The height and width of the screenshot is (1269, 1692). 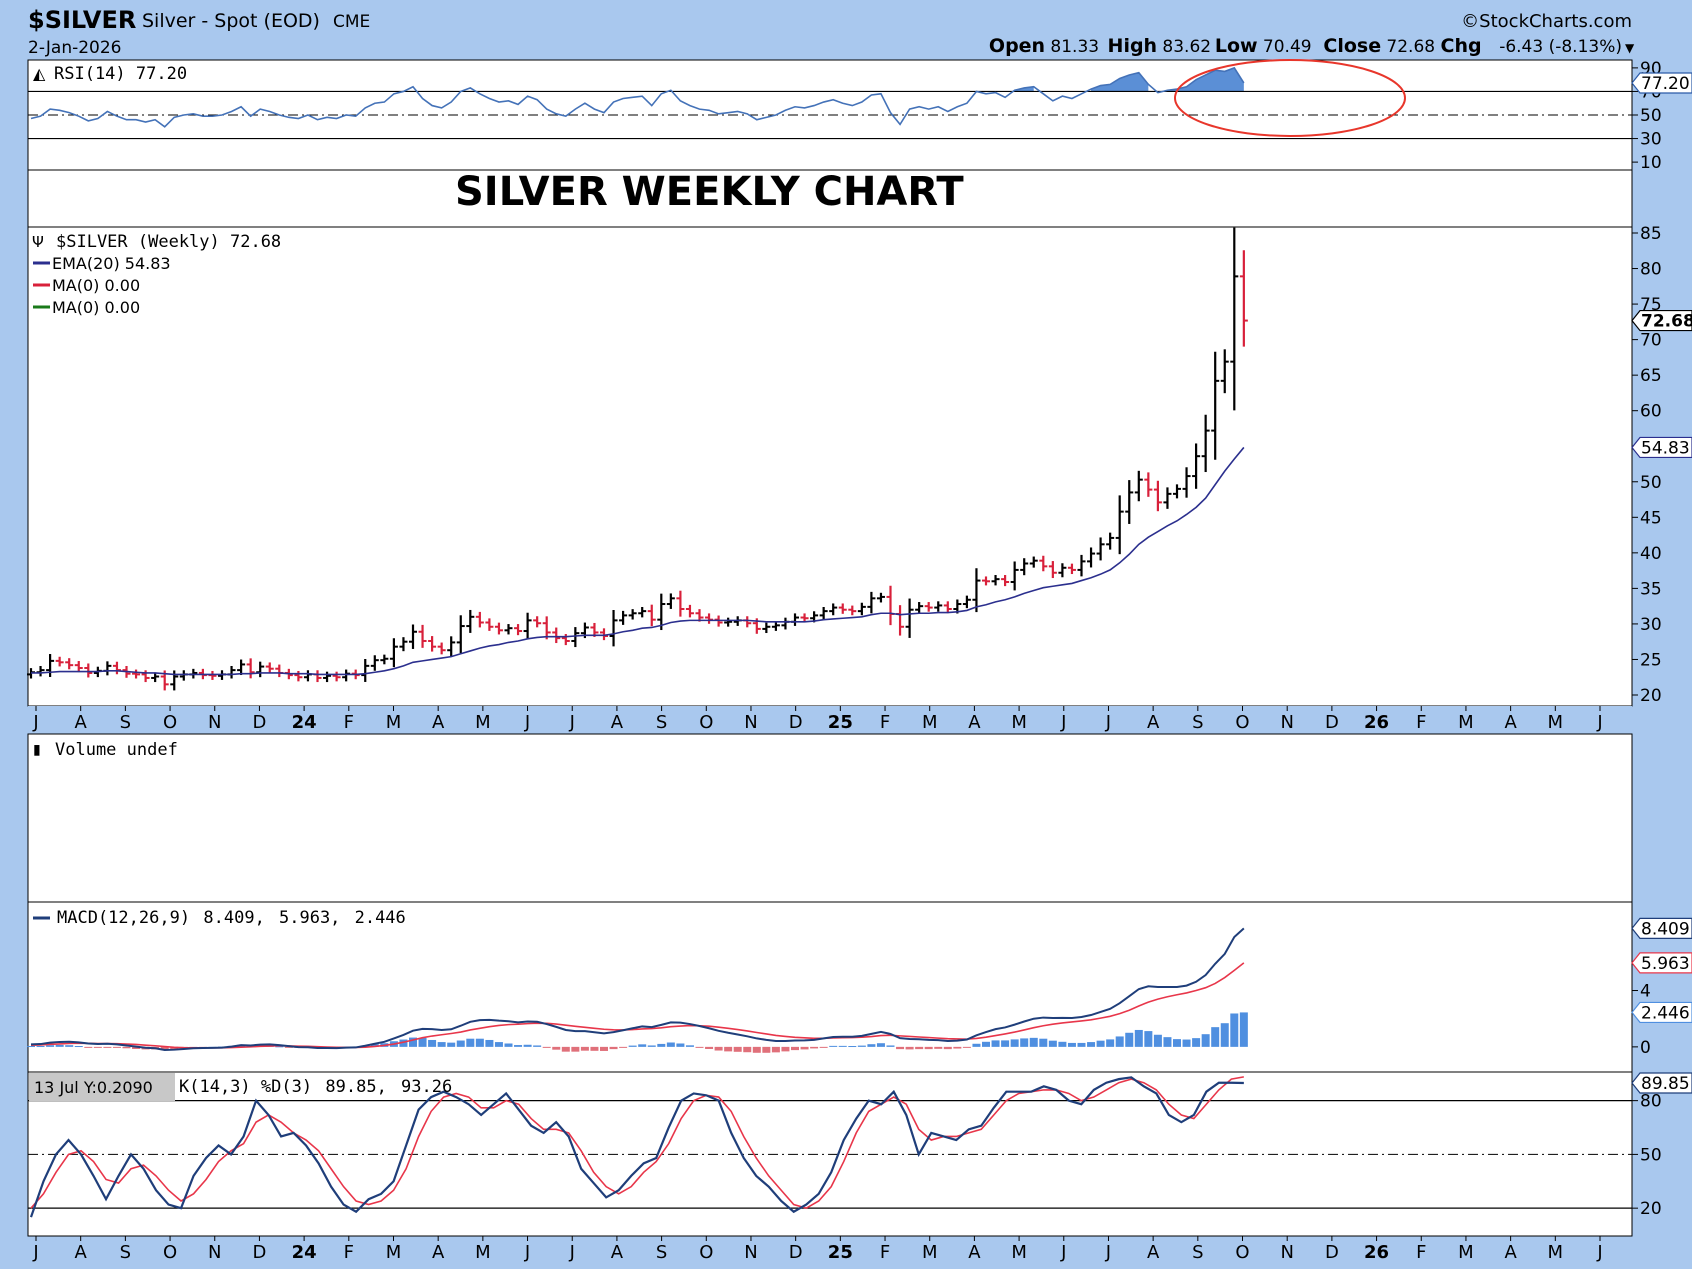 What do you see at coordinates (709, 192) in the screenshot?
I see `annotation-title: SILVER WEEKLY CHART` at bounding box center [709, 192].